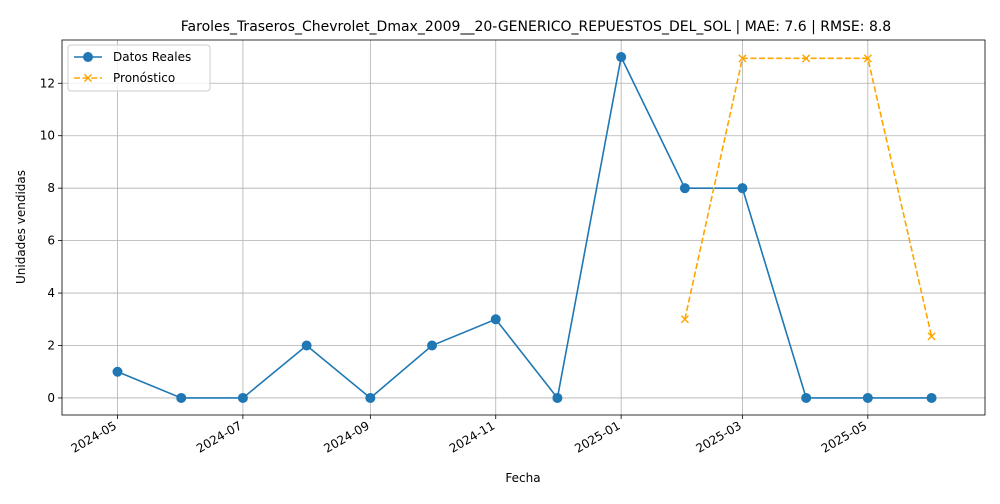 This screenshot has height=504, width=1000. Describe the element at coordinates (808, 197) in the screenshot. I see `series-pronostico` at that location.